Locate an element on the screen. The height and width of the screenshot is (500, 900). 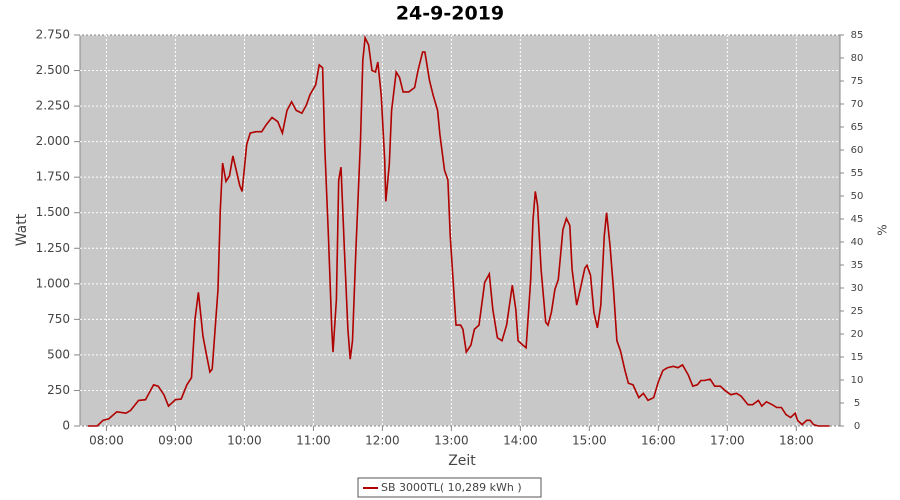
y-tick-label: 750 is located at coordinates (58, 319).